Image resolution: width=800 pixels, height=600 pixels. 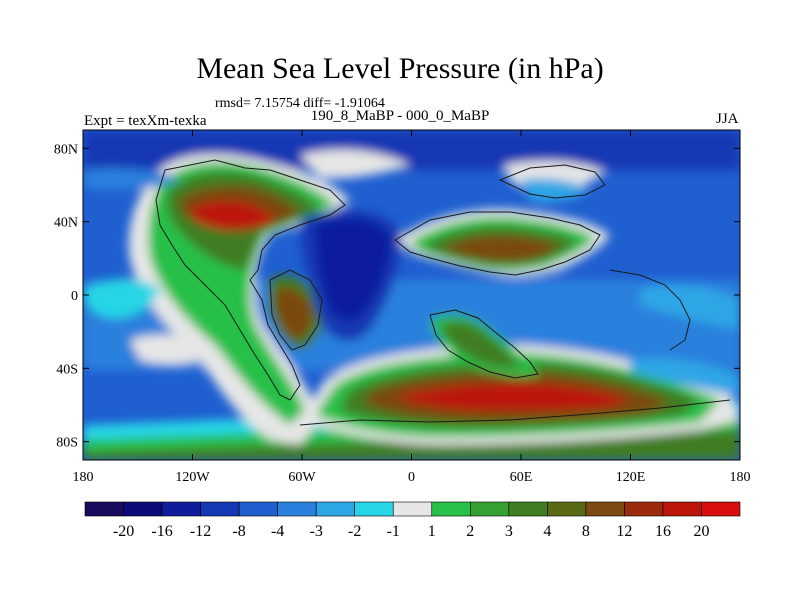 What do you see at coordinates (432, 531) in the screenshot?
I see `colorbar-label: 1` at bounding box center [432, 531].